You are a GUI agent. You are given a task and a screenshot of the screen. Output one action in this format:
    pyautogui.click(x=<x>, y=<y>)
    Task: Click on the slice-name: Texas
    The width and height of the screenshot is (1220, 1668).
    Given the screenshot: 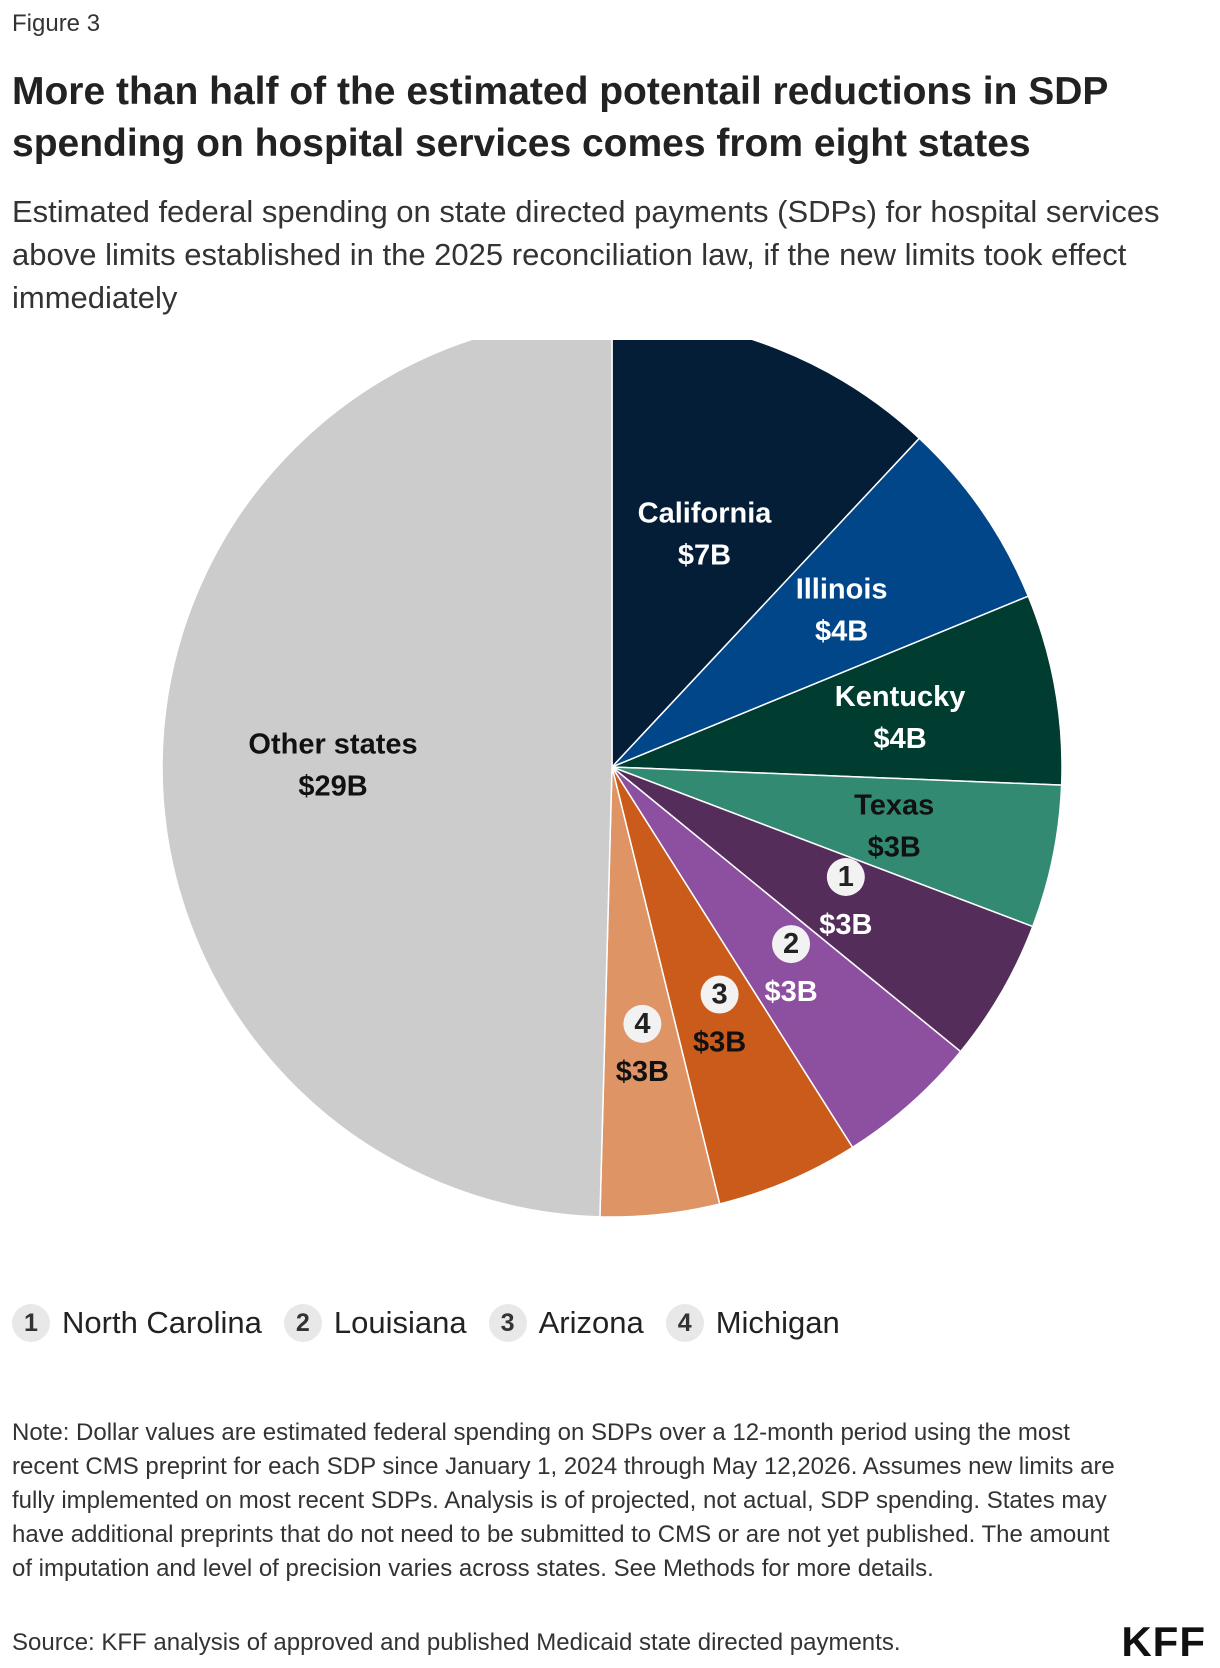 What is the action you would take?
    pyautogui.click(x=894, y=806)
    